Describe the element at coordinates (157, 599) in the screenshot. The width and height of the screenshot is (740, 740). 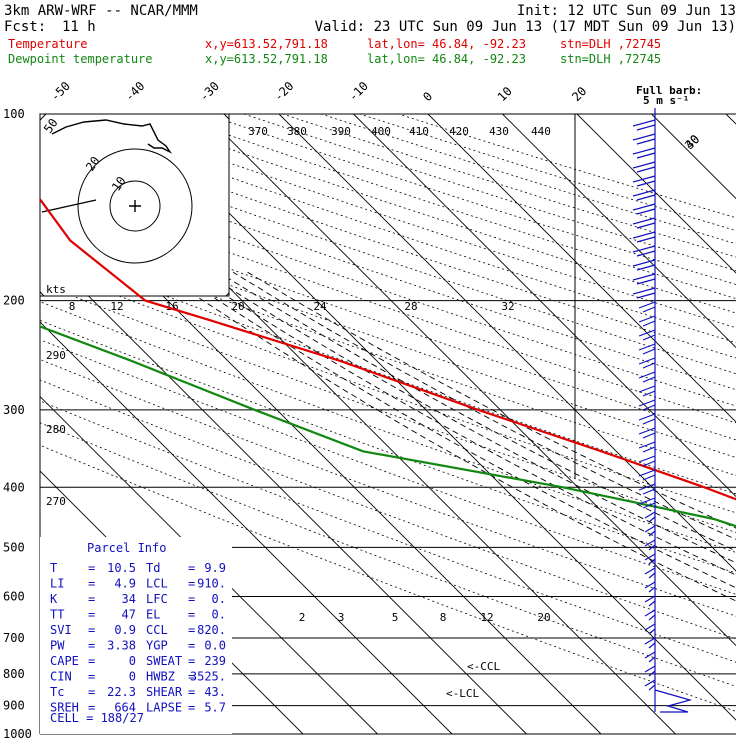
I see `parcel-param-label: LFC` at that location.